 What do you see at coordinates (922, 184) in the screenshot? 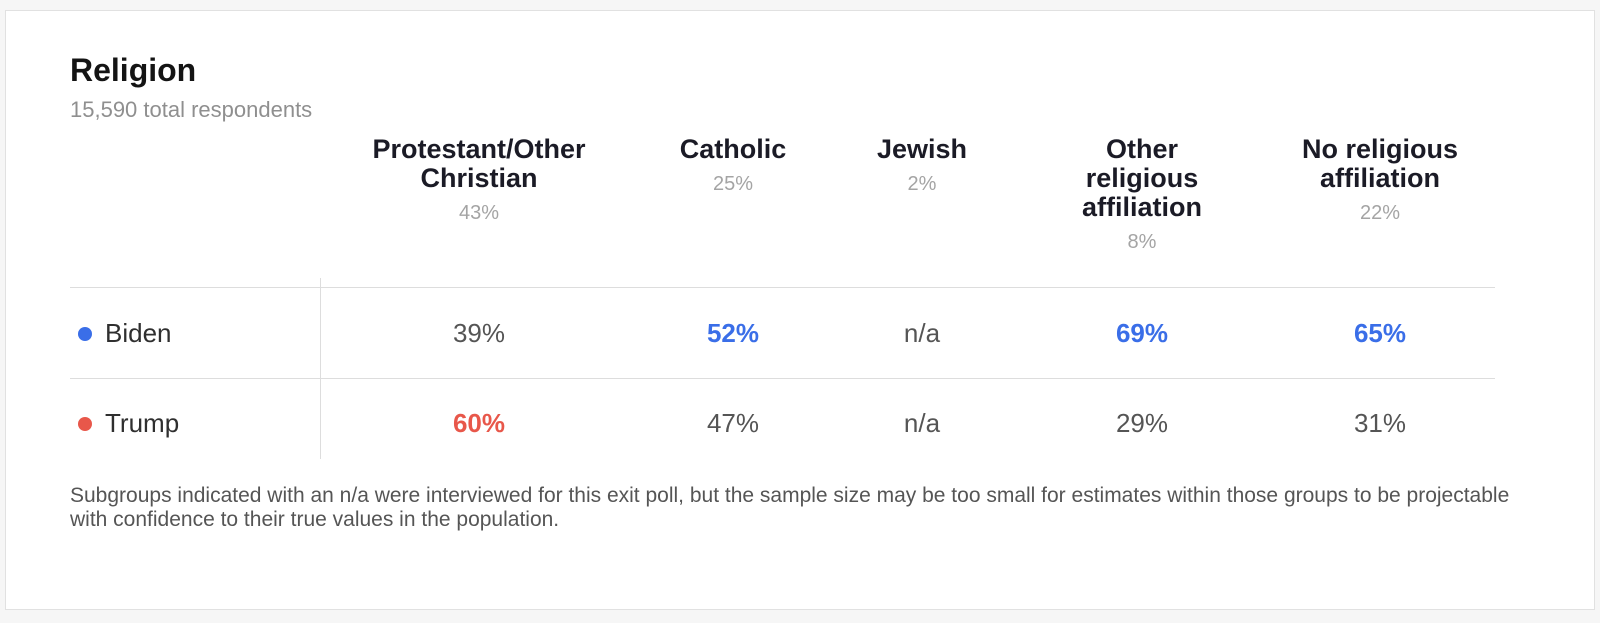
I see `column-share: 2%` at bounding box center [922, 184].